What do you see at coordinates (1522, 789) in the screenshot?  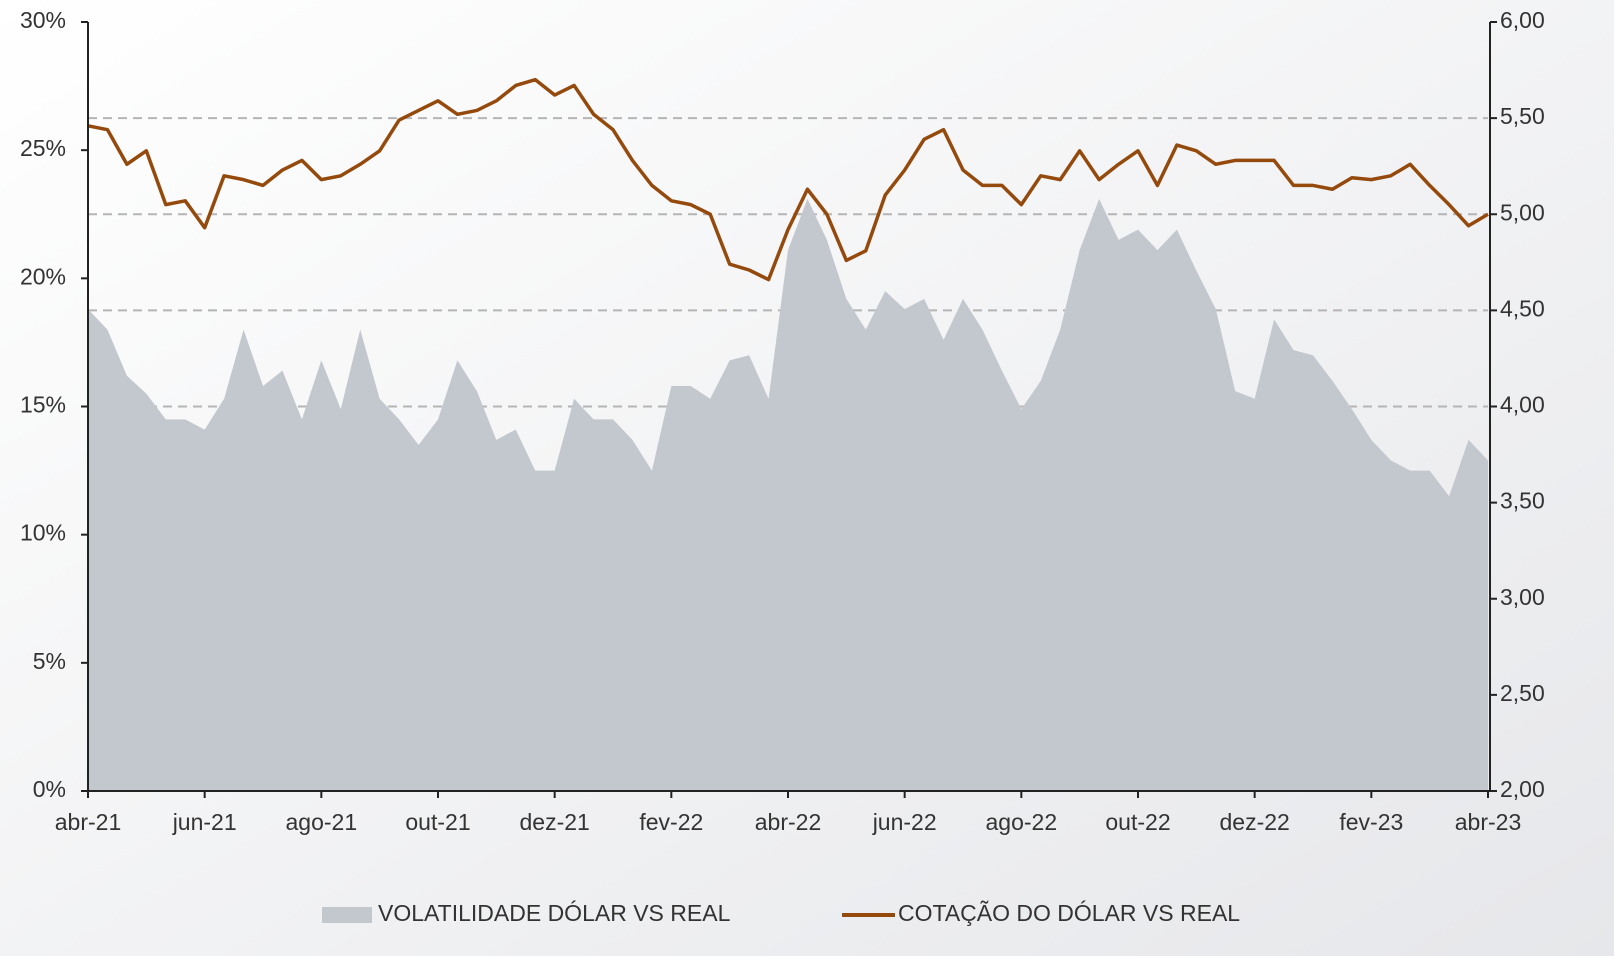 I see `y2-tick-label: 2,00` at bounding box center [1522, 789].